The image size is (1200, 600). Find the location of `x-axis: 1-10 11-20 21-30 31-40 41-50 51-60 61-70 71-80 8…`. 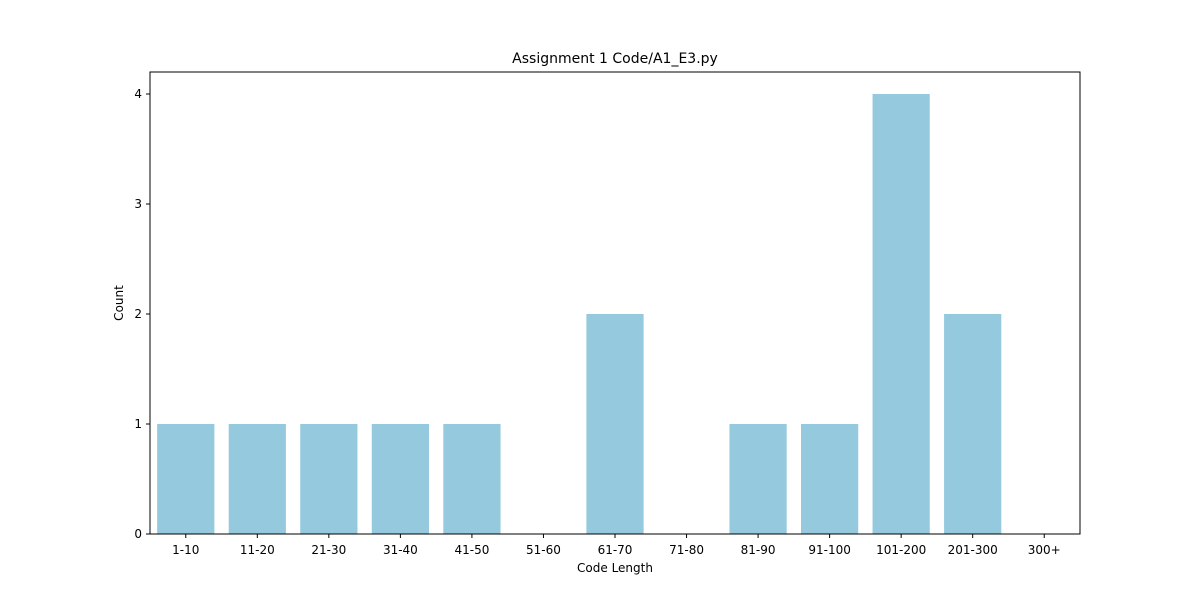

x-axis: 1-10 11-20 21-30 31-40 41-50 51-60 61-70 71-80 8… is located at coordinates (616, 545).